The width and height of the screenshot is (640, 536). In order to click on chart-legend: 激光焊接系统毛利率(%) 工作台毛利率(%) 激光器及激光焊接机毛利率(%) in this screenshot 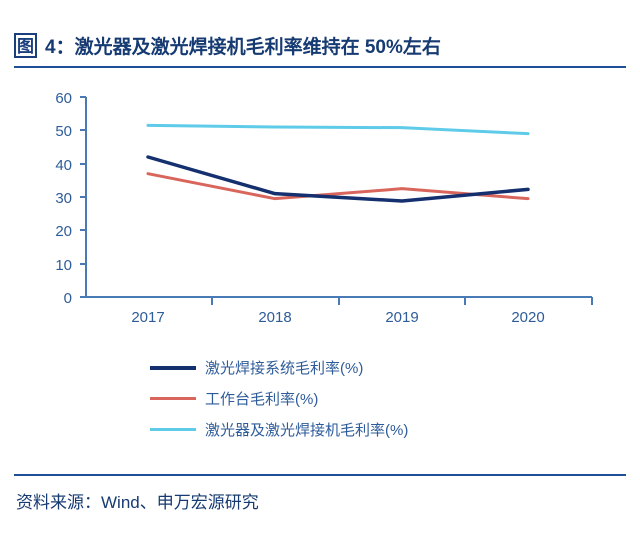, I will do `click(360, 398)`.